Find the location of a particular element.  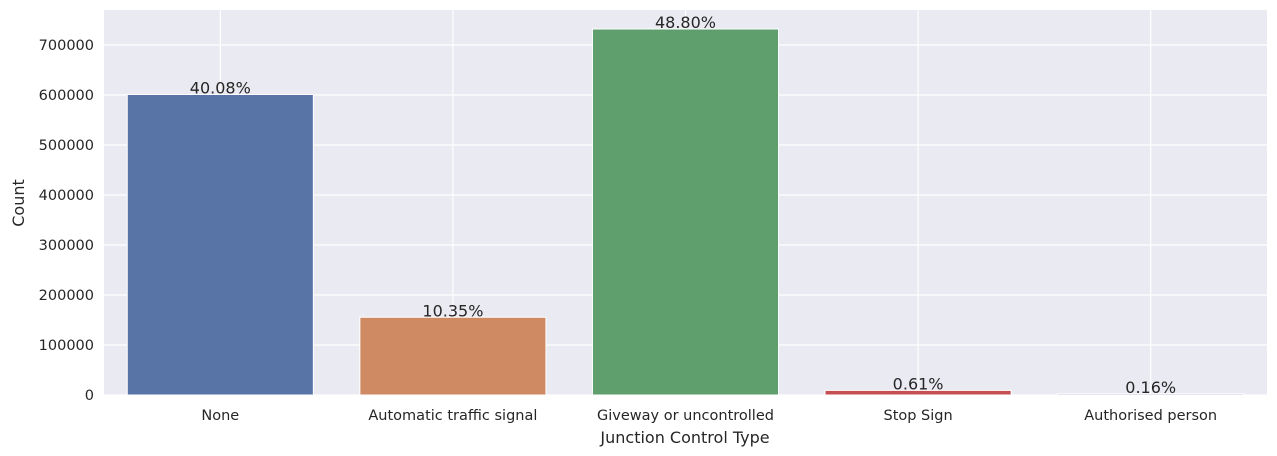

percent-label: 10.35% is located at coordinates (452, 310).